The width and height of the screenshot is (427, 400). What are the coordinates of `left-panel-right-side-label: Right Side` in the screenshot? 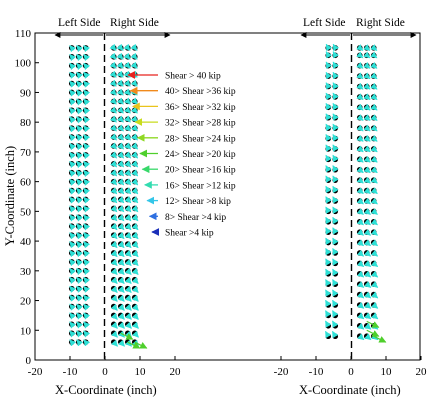 It's located at (134, 23).